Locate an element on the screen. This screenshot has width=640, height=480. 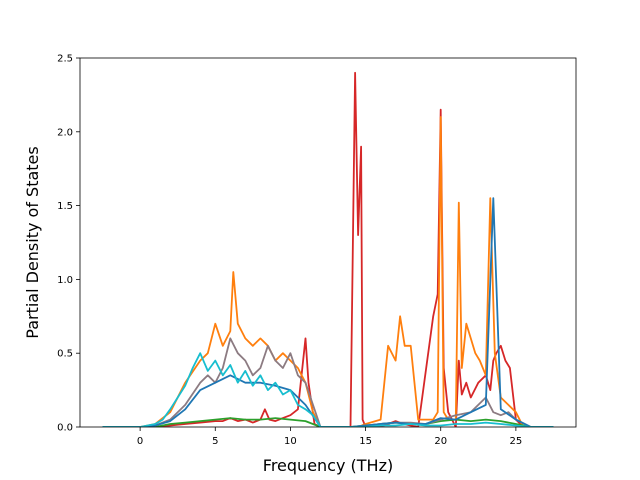
y-axis-ticks: 0.0 0.5 1.0 1.5 2.0 2.5 is located at coordinates (68, 244).